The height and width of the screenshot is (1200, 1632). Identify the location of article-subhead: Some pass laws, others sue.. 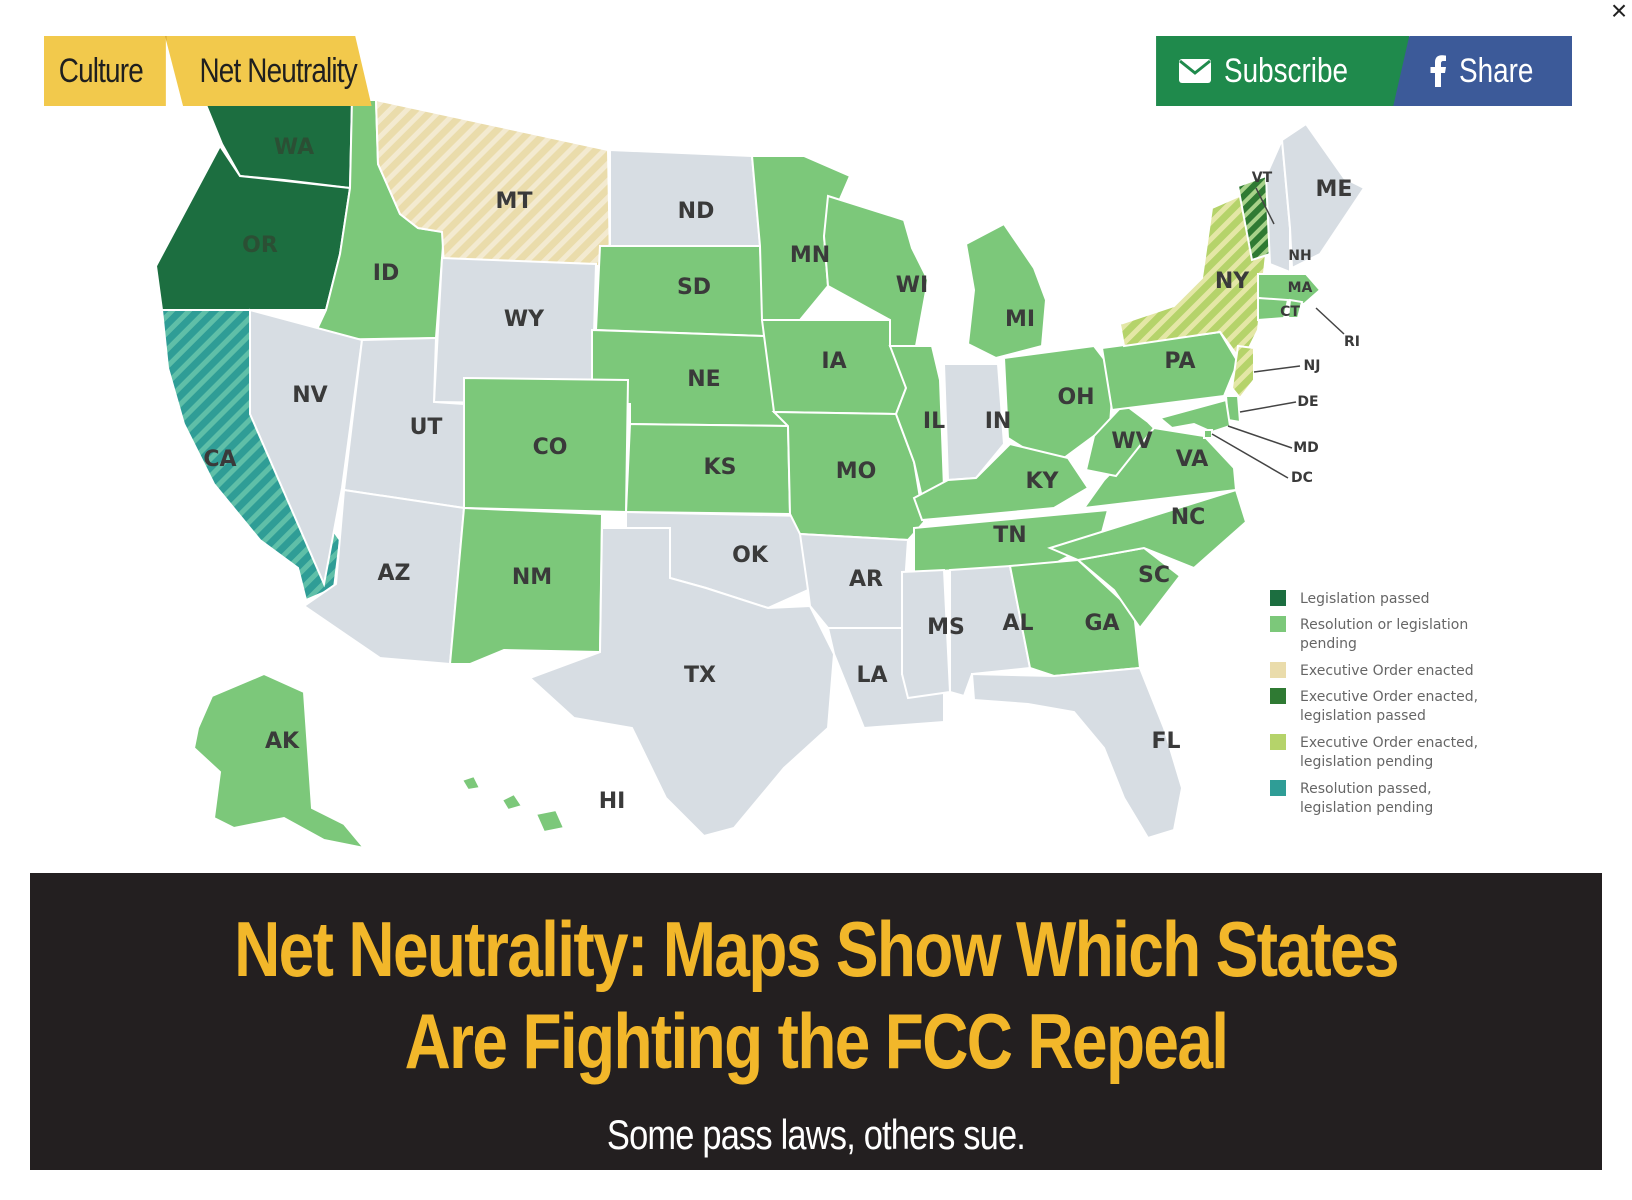
(816, 1134).